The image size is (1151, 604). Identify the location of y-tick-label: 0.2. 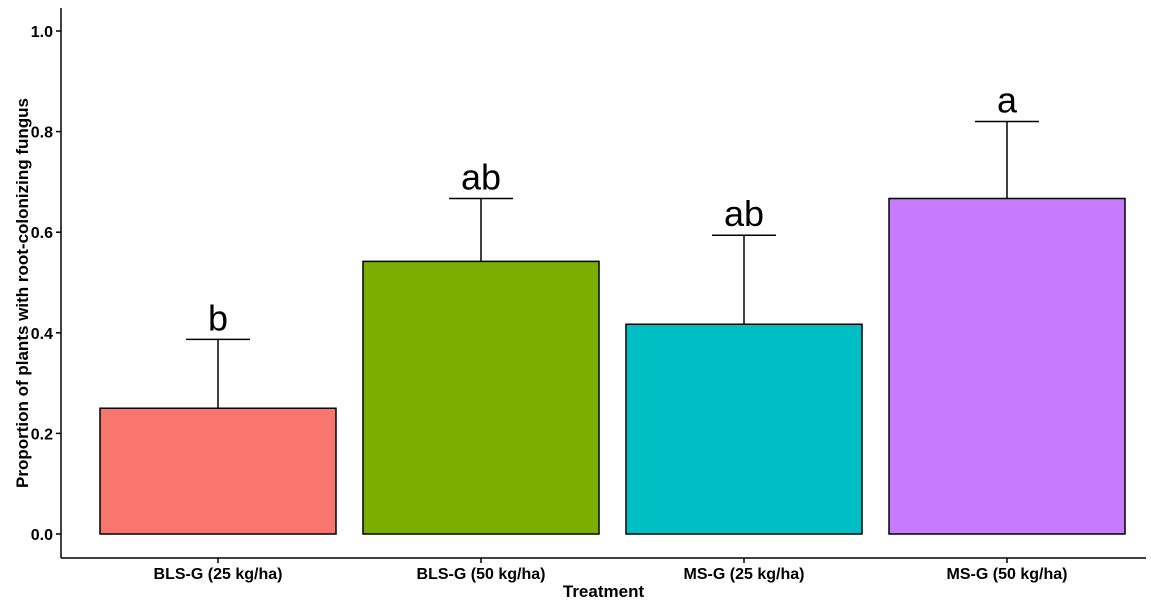
(42, 434).